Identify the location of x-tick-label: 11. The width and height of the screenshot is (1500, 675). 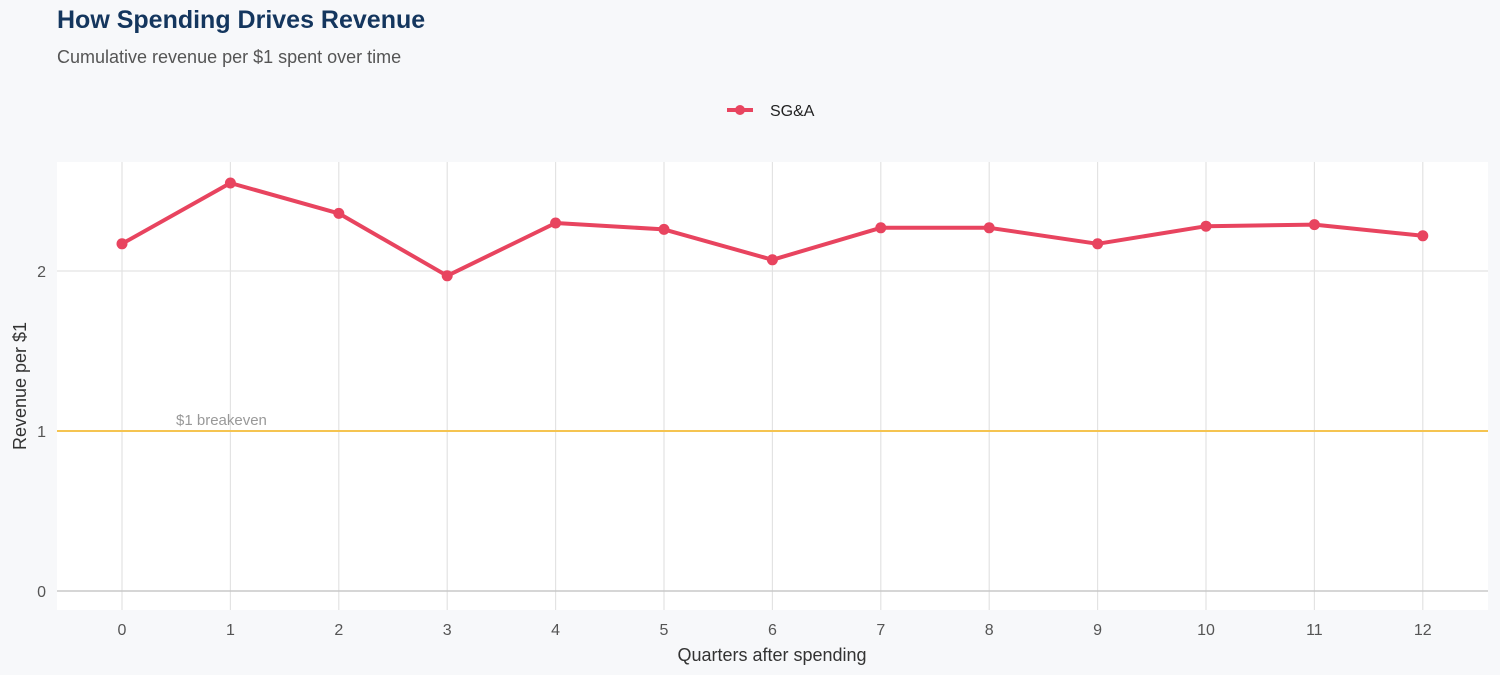
(1314, 630).